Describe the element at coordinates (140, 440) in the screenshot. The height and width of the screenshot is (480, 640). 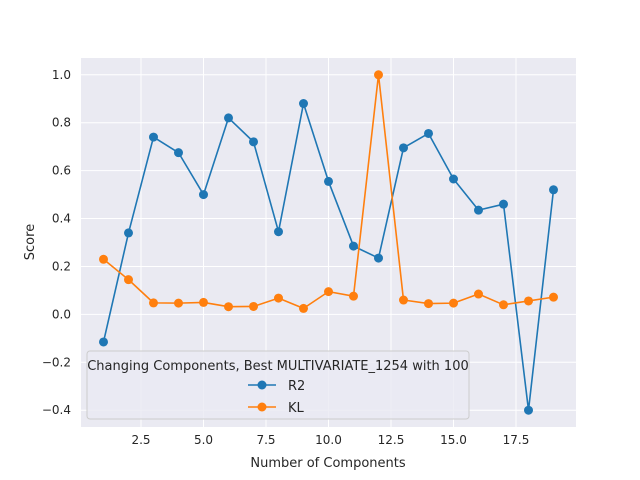
I see `x-tick-label: 2.5` at that location.